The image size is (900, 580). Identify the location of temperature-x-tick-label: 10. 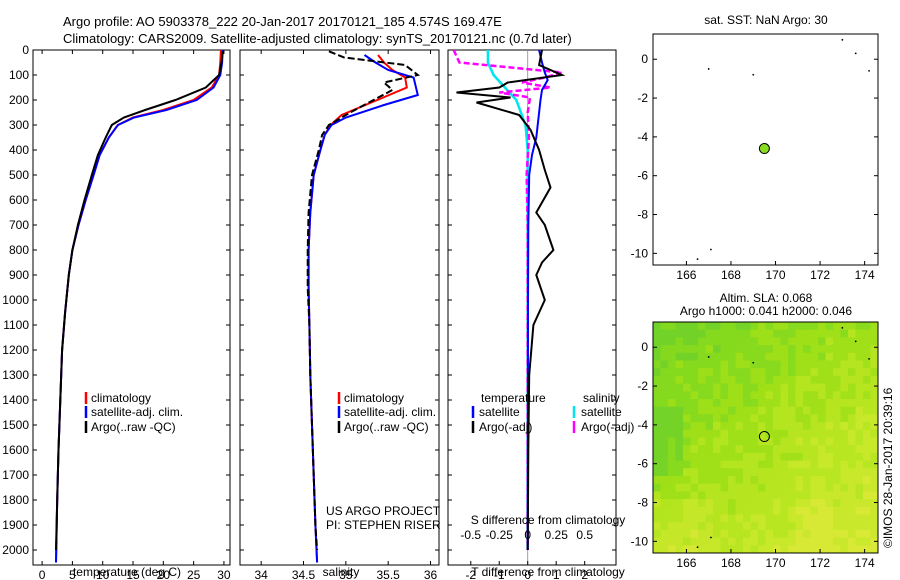
(103, 574).